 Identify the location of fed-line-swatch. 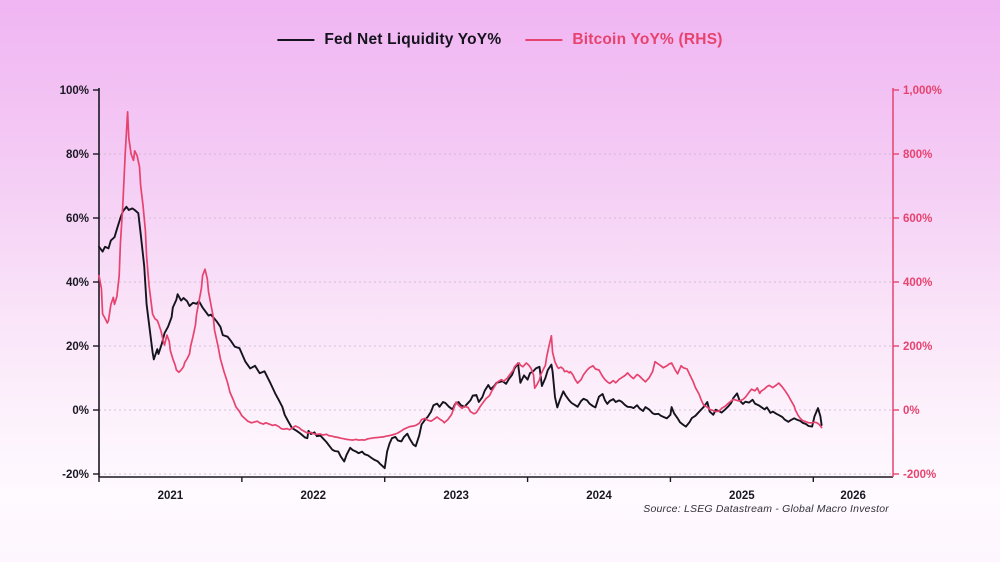
(296, 40).